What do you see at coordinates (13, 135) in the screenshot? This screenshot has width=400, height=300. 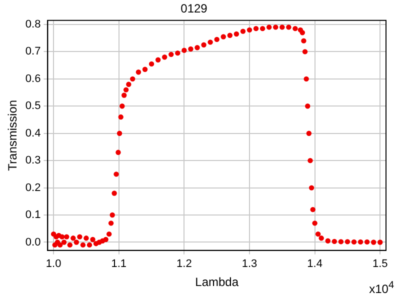 I see `y-axis-title: Transmission` at bounding box center [13, 135].